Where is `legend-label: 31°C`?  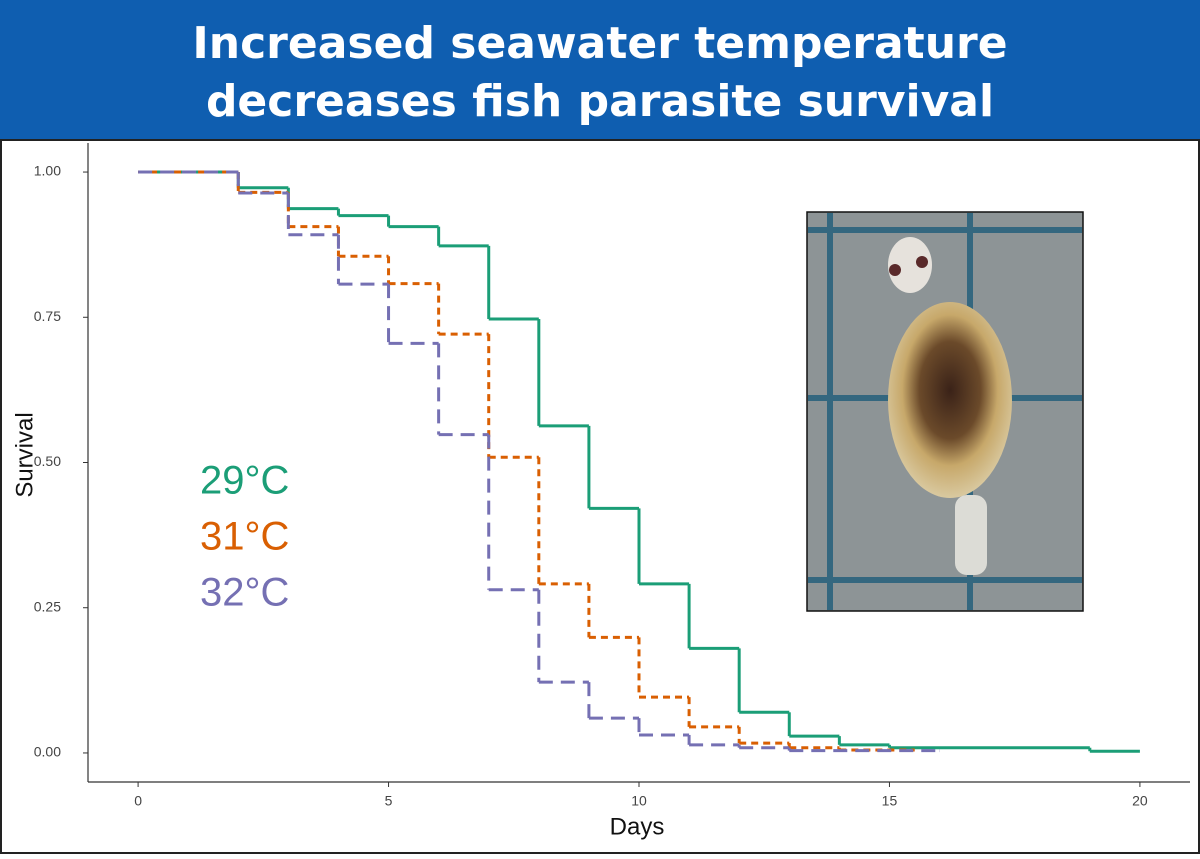 legend-label: 31°C is located at coordinates (244, 537).